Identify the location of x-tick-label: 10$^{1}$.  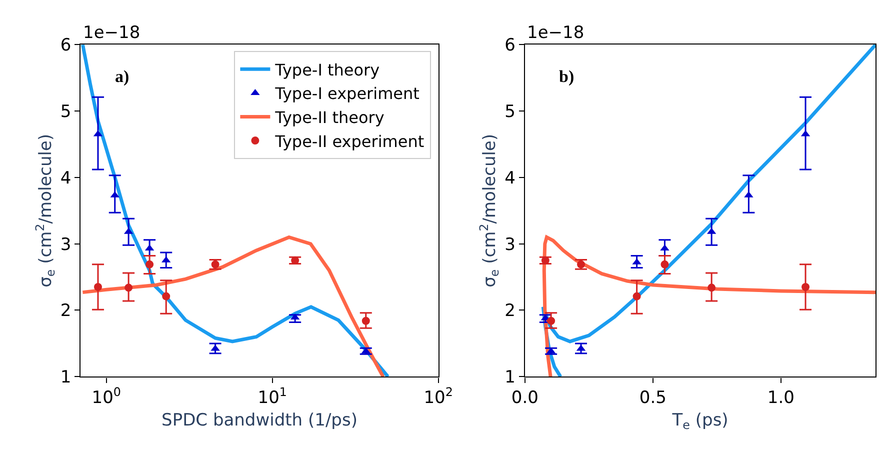
(272, 396).